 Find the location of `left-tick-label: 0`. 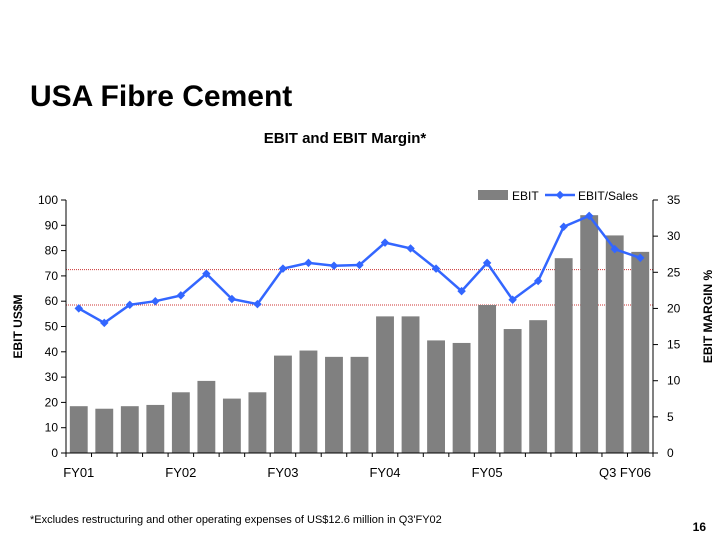

left-tick-label: 0 is located at coordinates (54, 453).